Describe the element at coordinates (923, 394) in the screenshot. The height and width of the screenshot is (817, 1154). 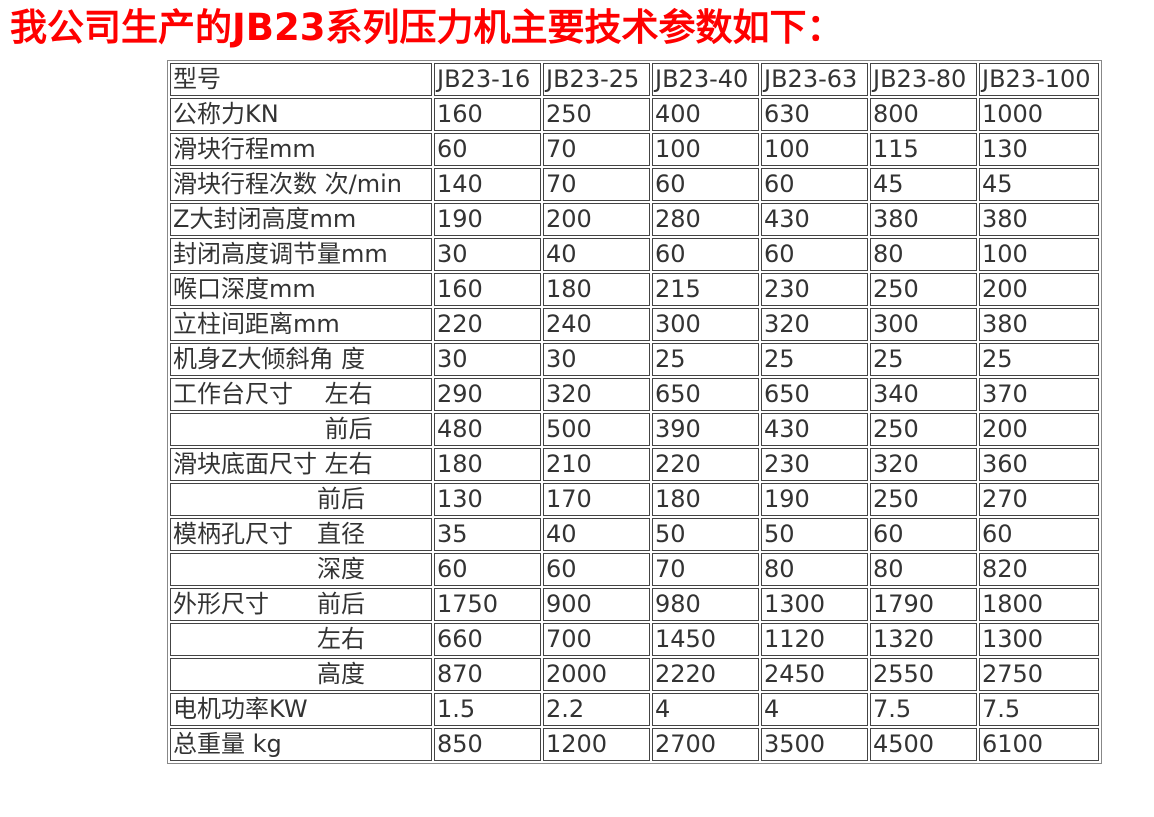
I see `table-cell: 340` at that location.